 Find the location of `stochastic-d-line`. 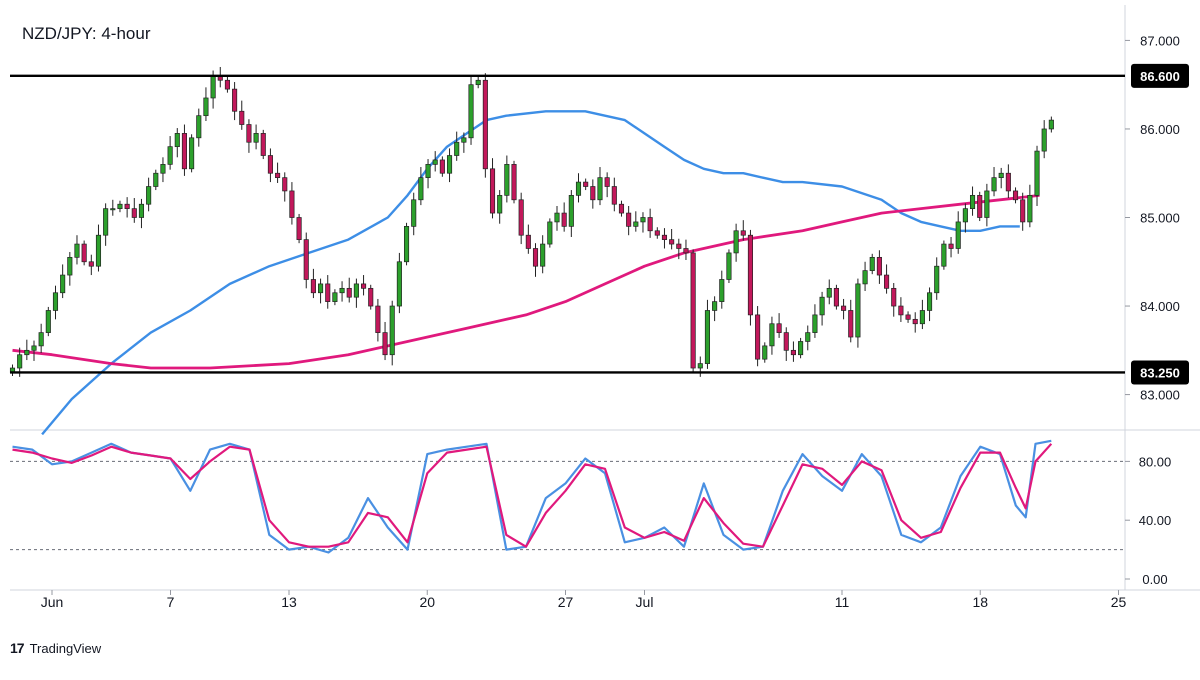

stochastic-d-line is located at coordinates (532, 495).